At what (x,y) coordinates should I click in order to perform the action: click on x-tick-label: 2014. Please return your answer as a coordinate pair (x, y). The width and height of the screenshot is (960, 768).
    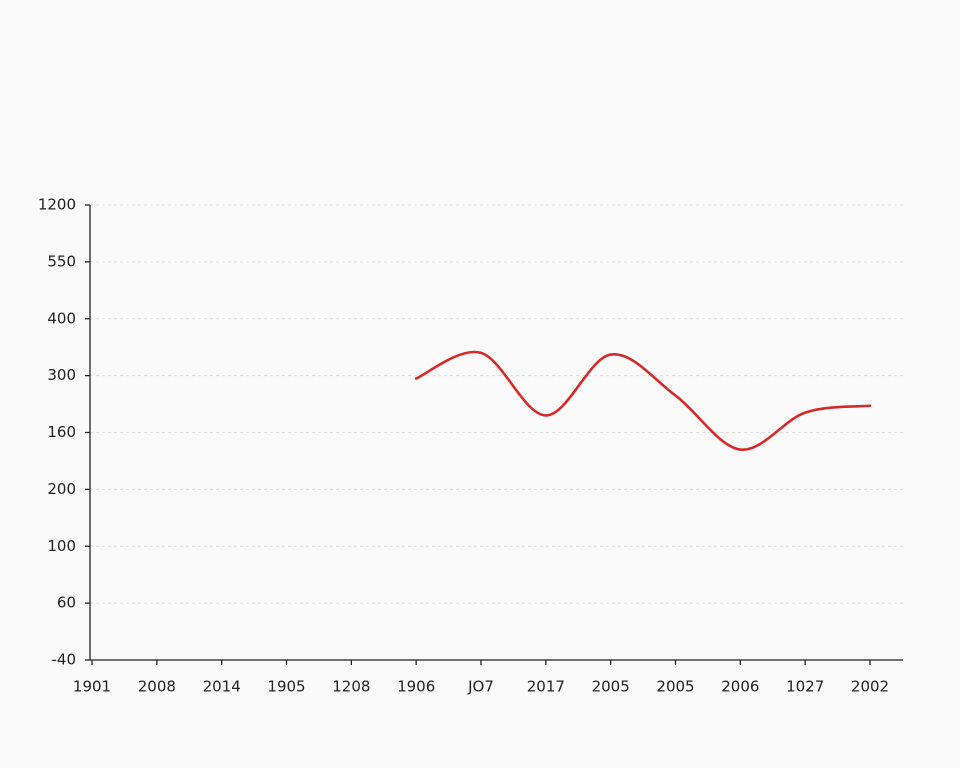
    Looking at the image, I should click on (222, 687).